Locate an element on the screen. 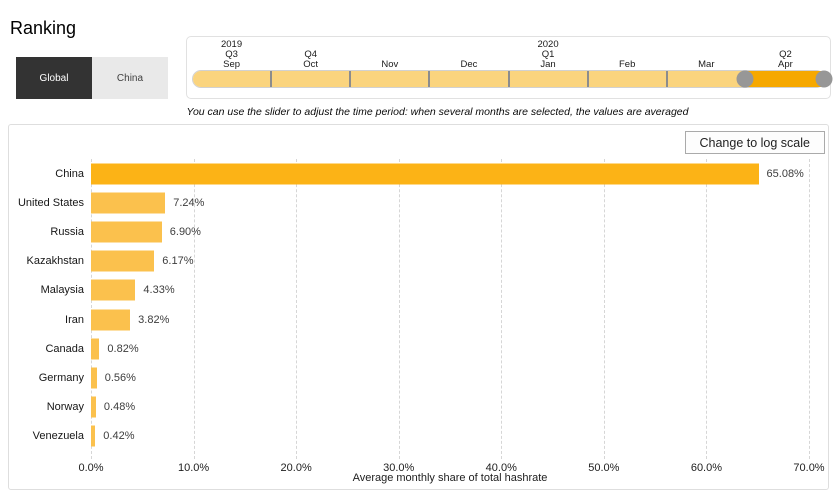  tabs: Global China is located at coordinates (92, 78).